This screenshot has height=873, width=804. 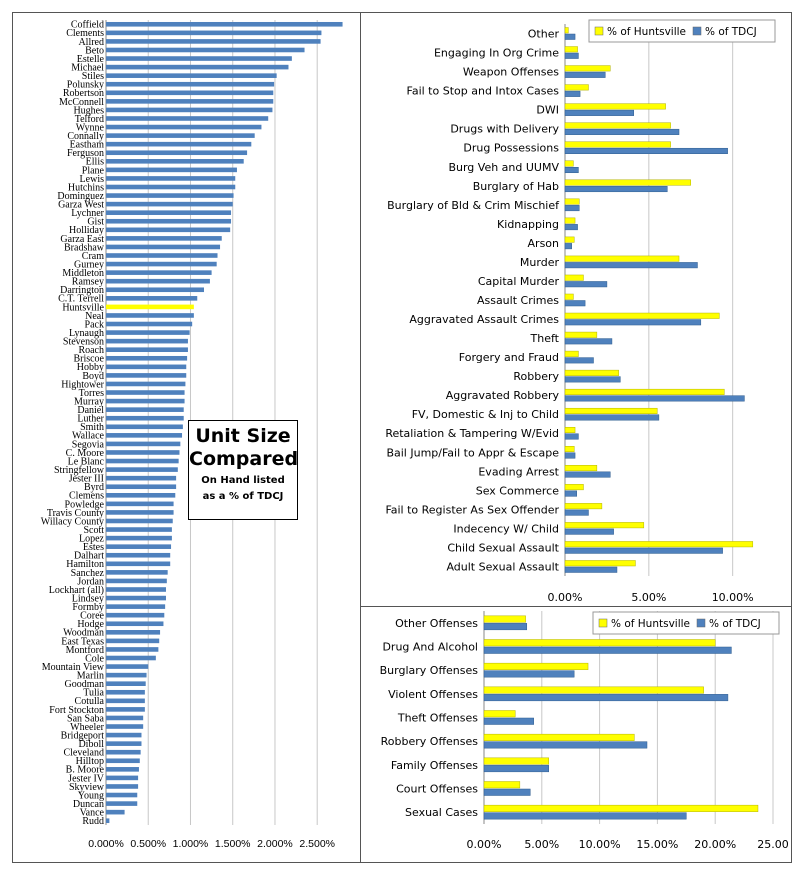 What do you see at coordinates (89, 556) in the screenshot?
I see `category-label: Dalhart` at bounding box center [89, 556].